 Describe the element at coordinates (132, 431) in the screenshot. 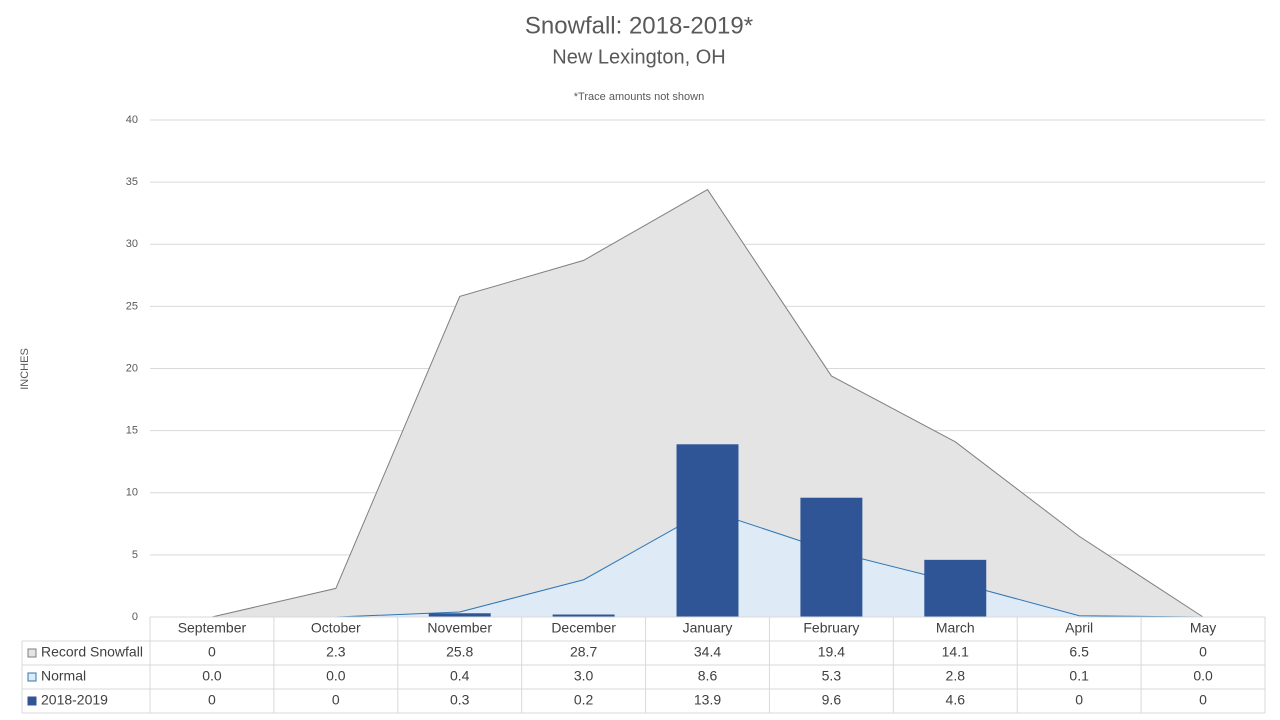

I see `y-tick-label: 15` at that location.